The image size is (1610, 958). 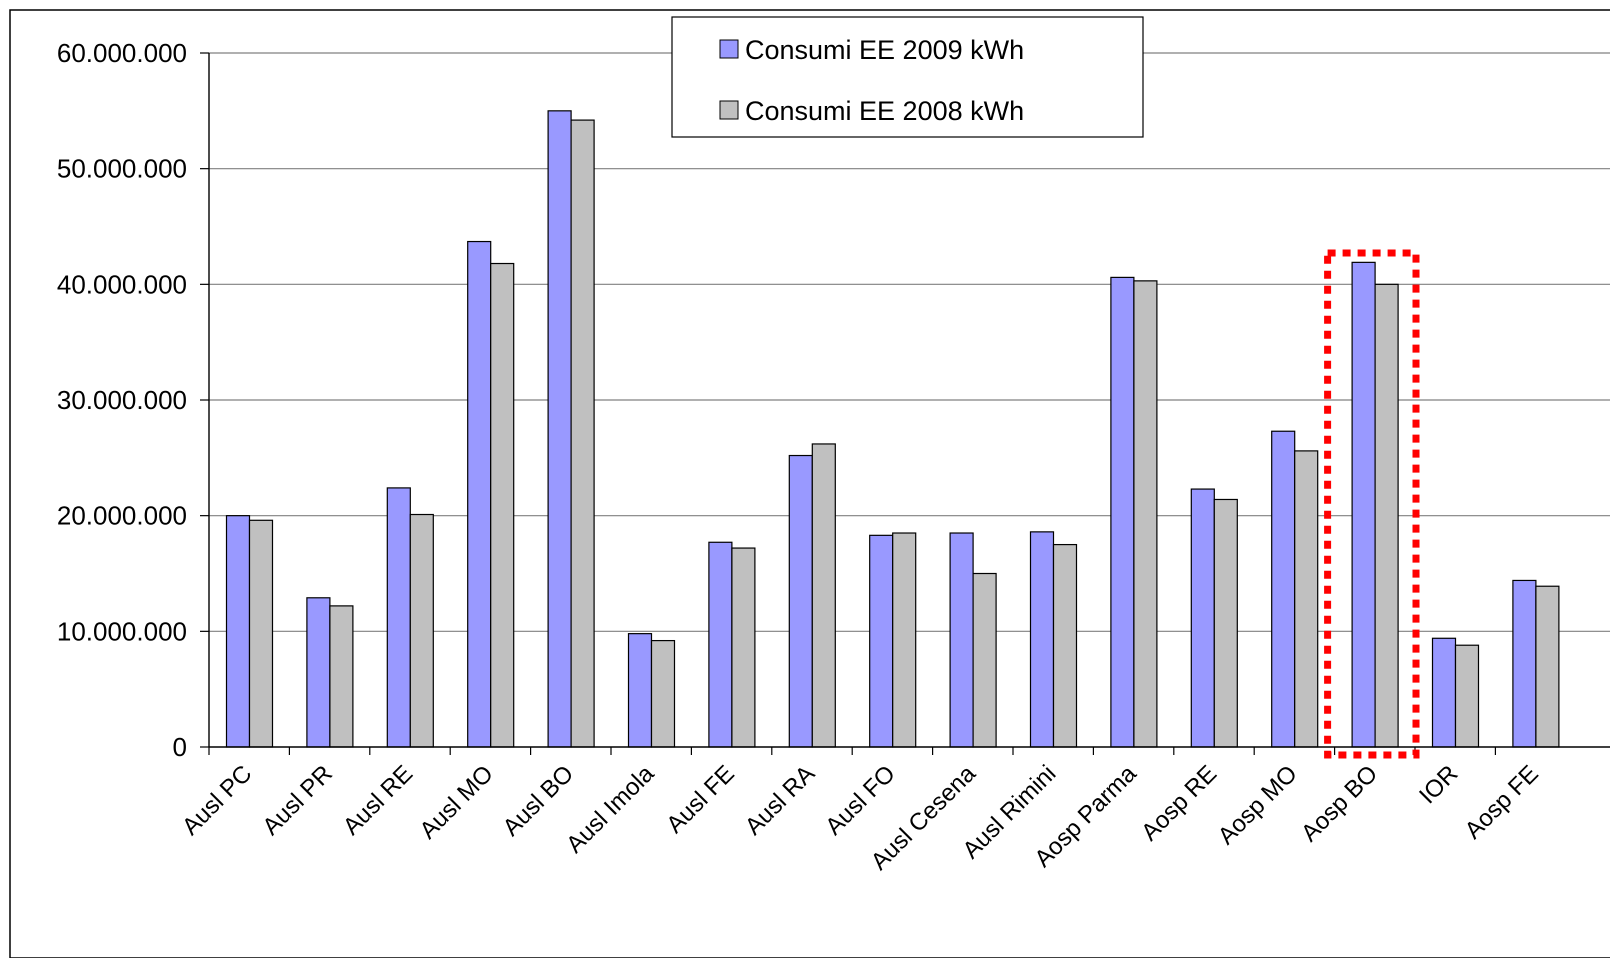 I want to click on highlight-box, so click(x=1372, y=504).